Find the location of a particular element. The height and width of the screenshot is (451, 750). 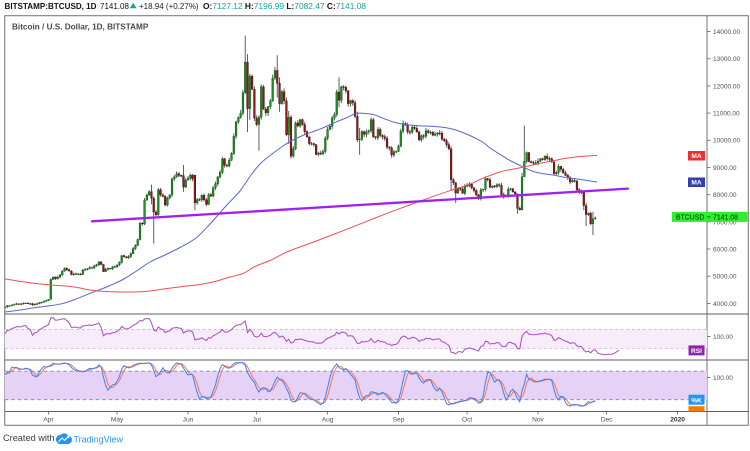

svg-text: Apr is located at coordinates (48, 419).